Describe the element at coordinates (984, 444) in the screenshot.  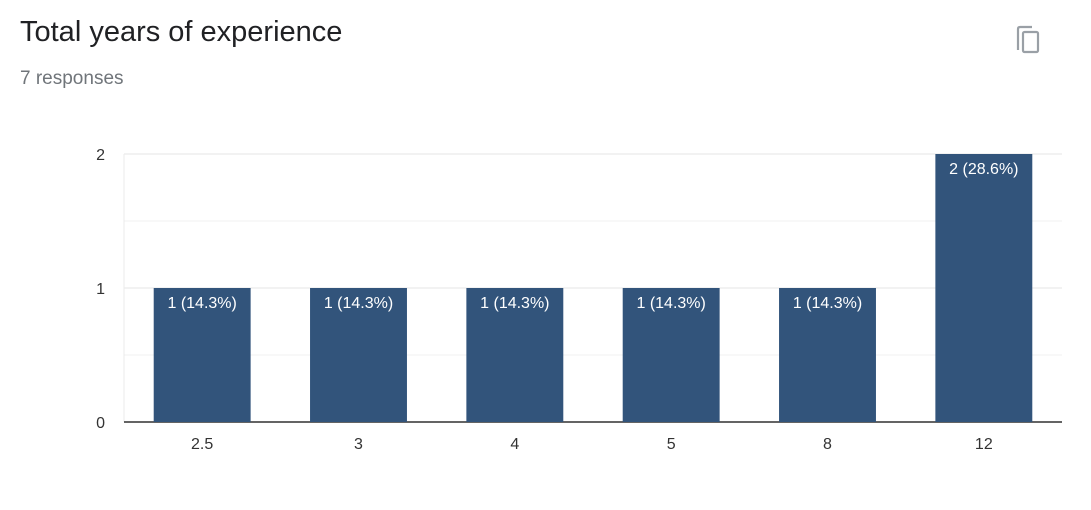
I see `x-tick-label: 12` at that location.